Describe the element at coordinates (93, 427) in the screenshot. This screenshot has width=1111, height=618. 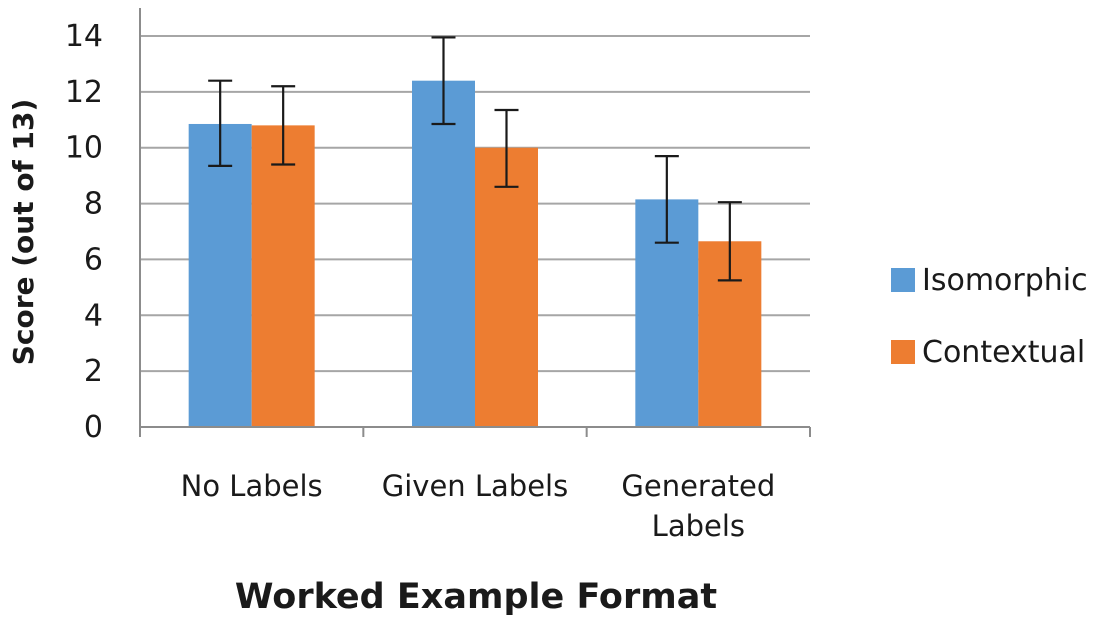
I see `y-tick-label: 0` at that location.